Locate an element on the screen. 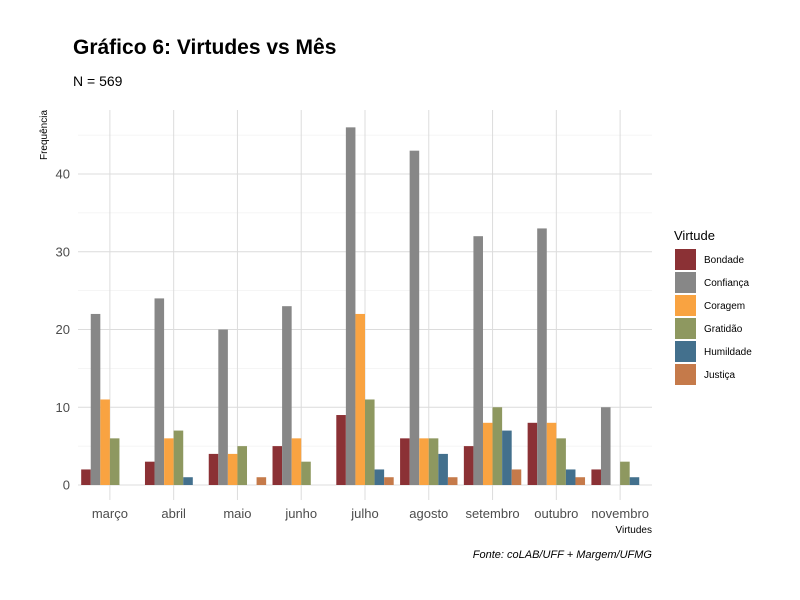 This screenshot has height=600, width=800. x-tick-label: julho is located at coordinates (364, 513).